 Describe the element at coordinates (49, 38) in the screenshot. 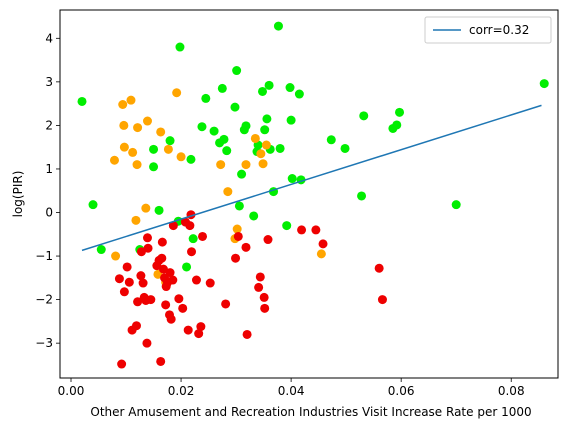

I see `y-tick-label: 4` at that location.